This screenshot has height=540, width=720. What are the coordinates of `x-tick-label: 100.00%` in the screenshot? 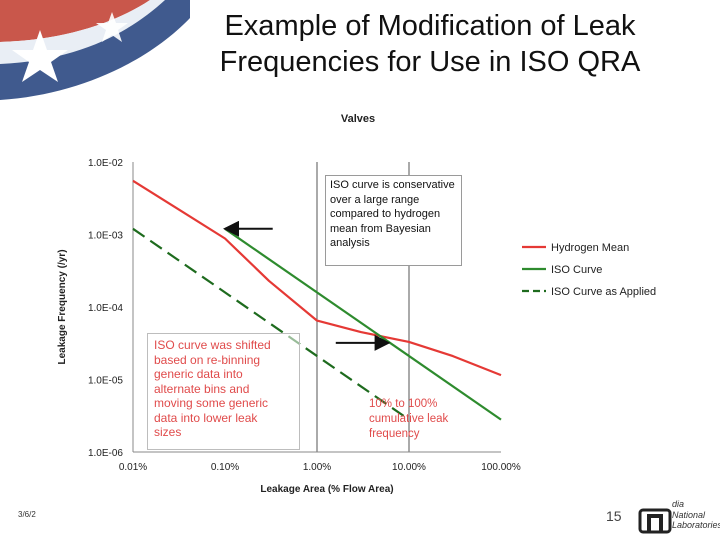 It's located at (501, 467).